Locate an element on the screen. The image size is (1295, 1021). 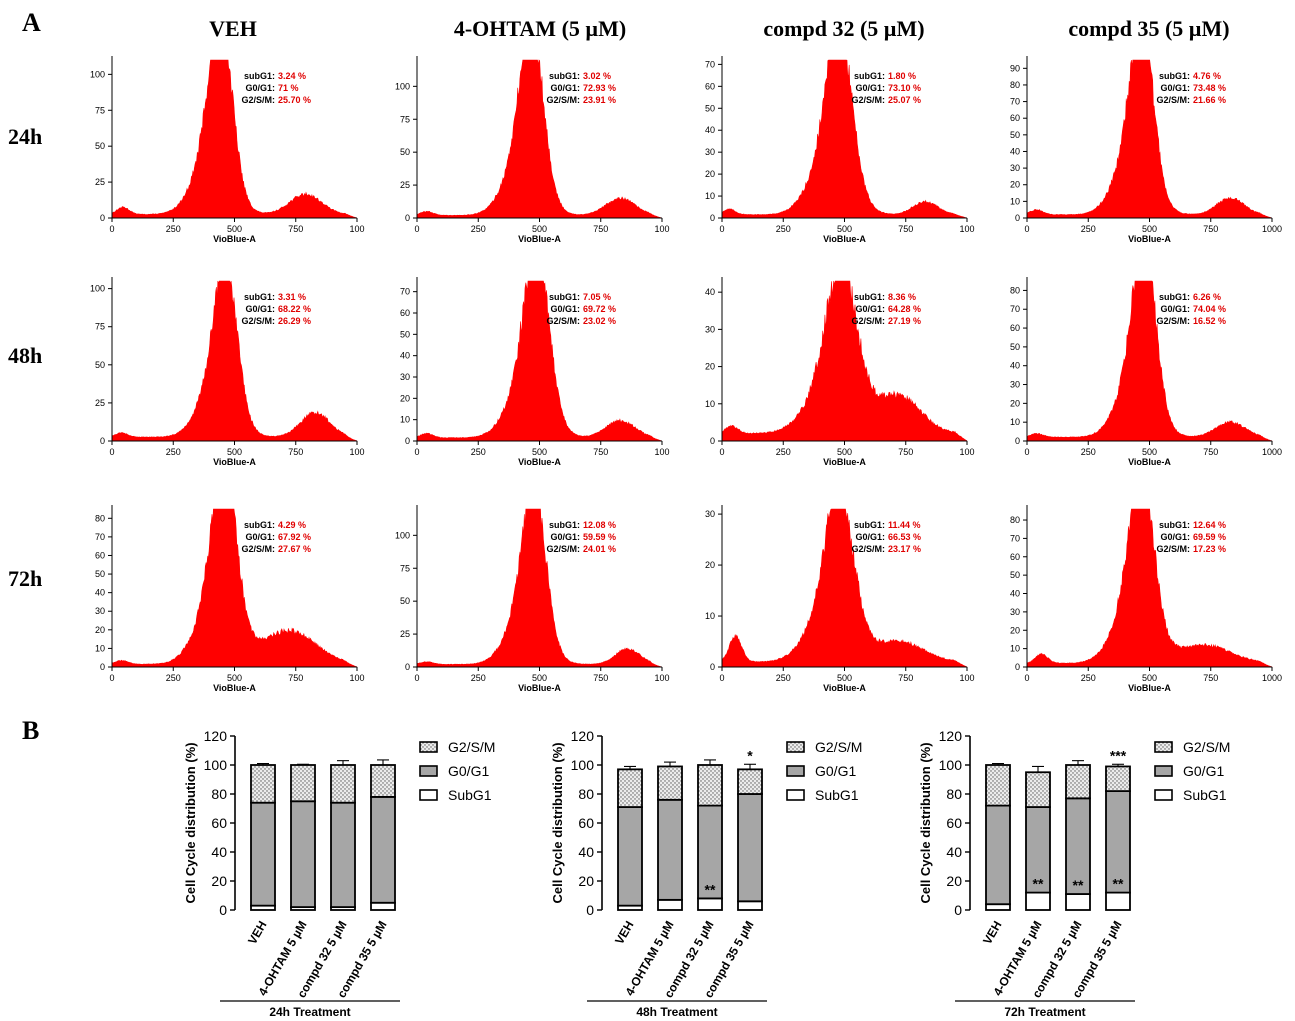
stat-value: 24.01 % is located at coordinates (599, 549).